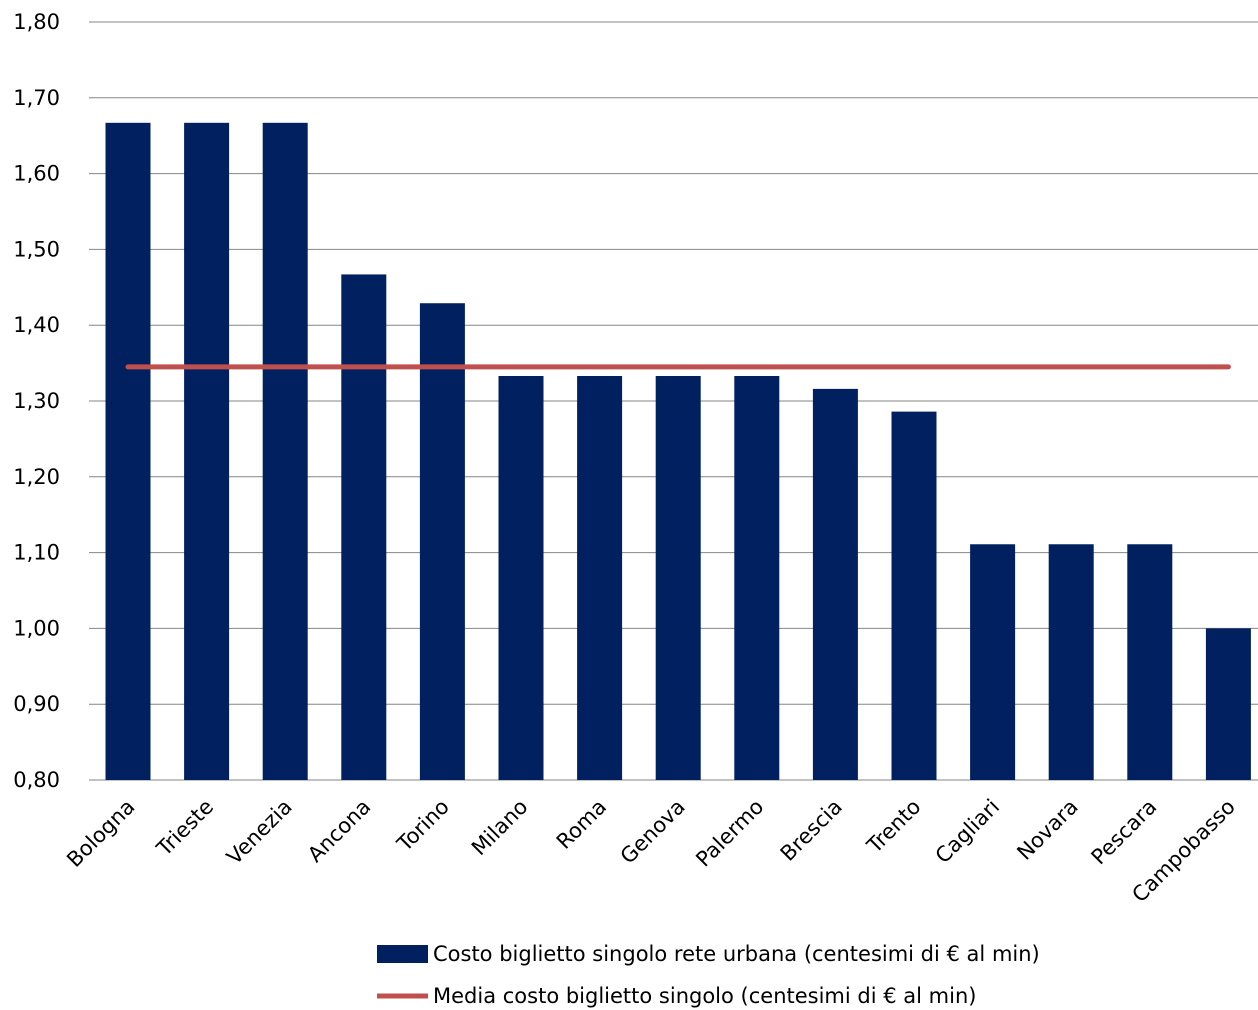  I want to click on x-category-label: Pescara, so click(1124, 832).